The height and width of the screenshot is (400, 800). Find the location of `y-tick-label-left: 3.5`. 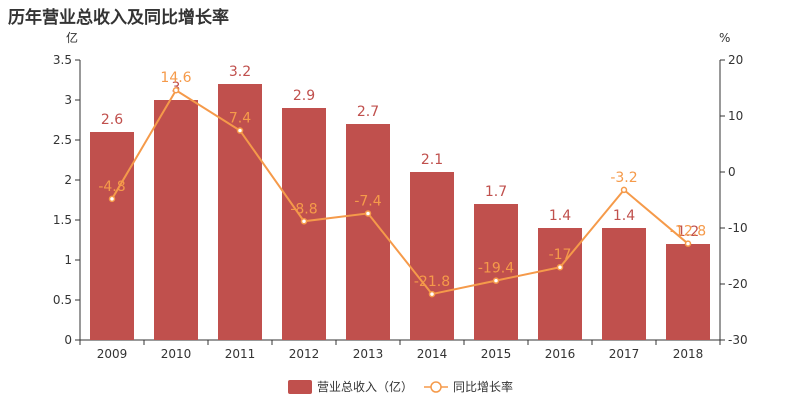

y-tick-label-left: 3.5 is located at coordinates (62, 60).